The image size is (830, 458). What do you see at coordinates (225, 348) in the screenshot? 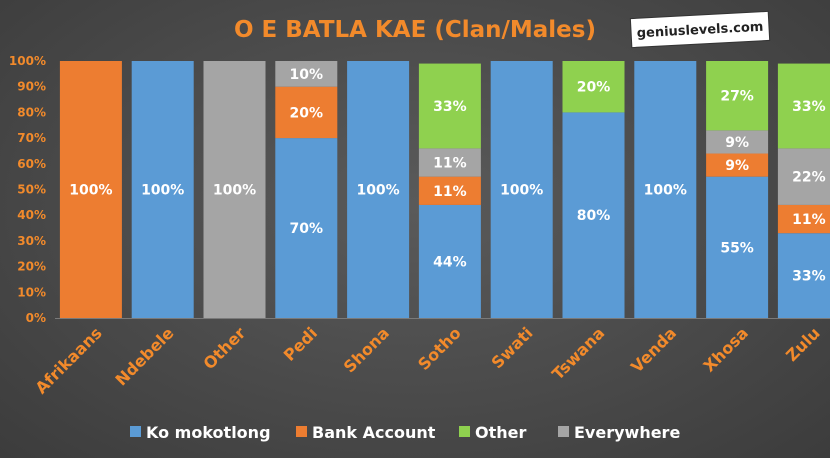
I see `x-category-label: Other` at bounding box center [225, 348].